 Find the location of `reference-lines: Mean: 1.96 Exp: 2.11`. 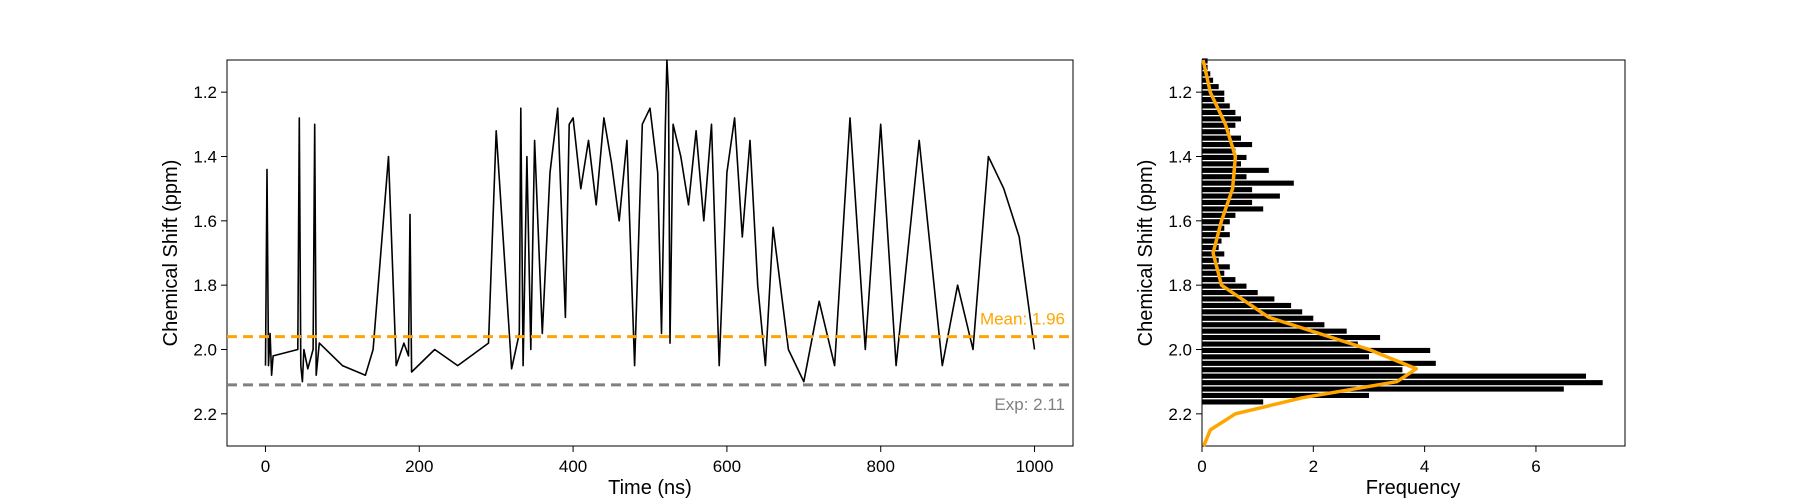

reference-lines: Mean: 1.96 Exp: 2.11 is located at coordinates (650, 362).